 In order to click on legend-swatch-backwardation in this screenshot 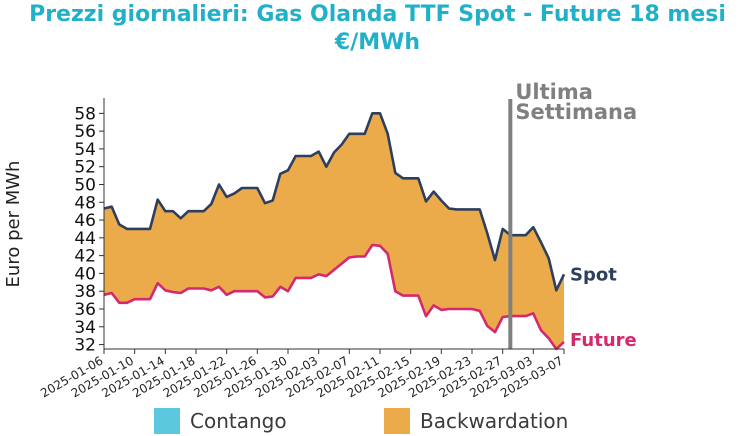, I will do `click(397, 421)`.